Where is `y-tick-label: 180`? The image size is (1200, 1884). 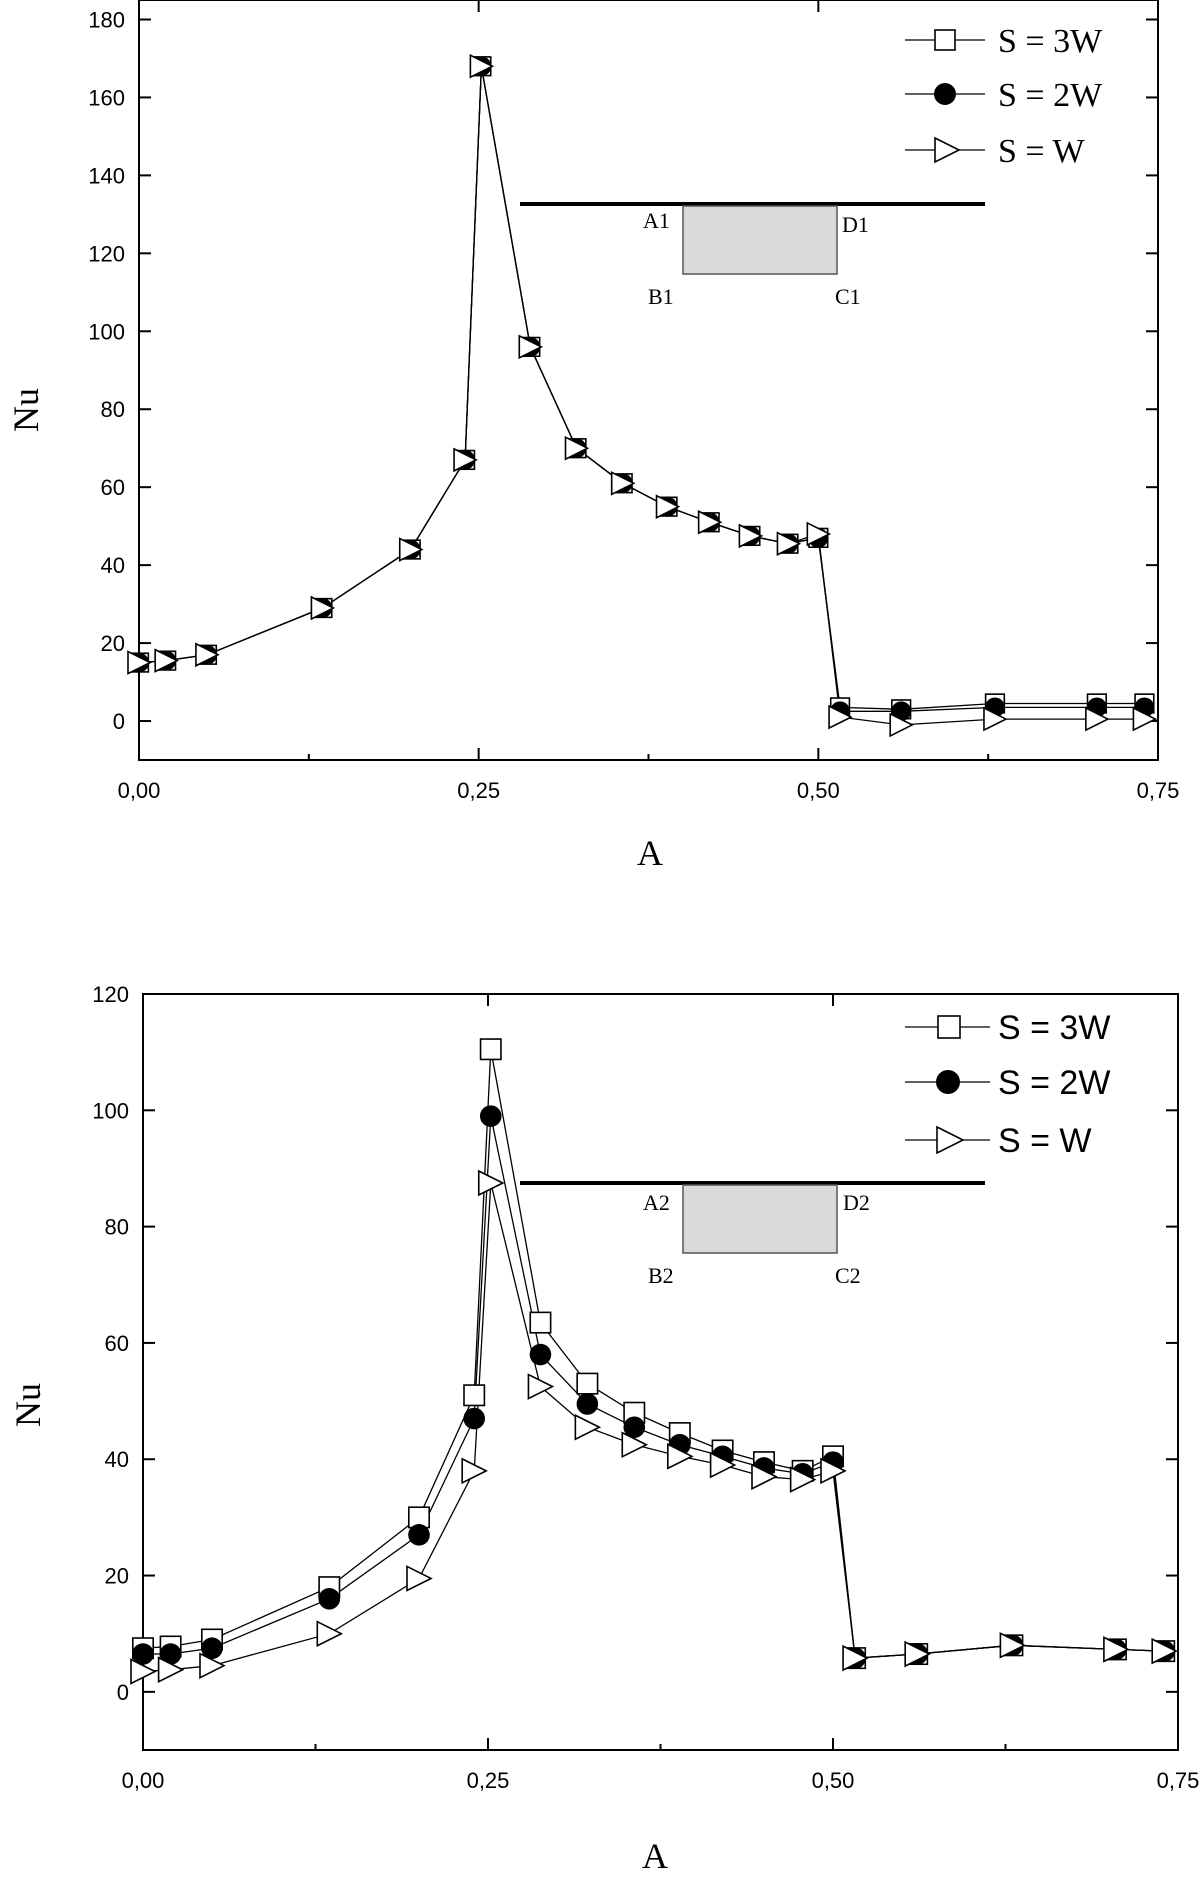
y-tick-label: 180 is located at coordinates (106, 19).